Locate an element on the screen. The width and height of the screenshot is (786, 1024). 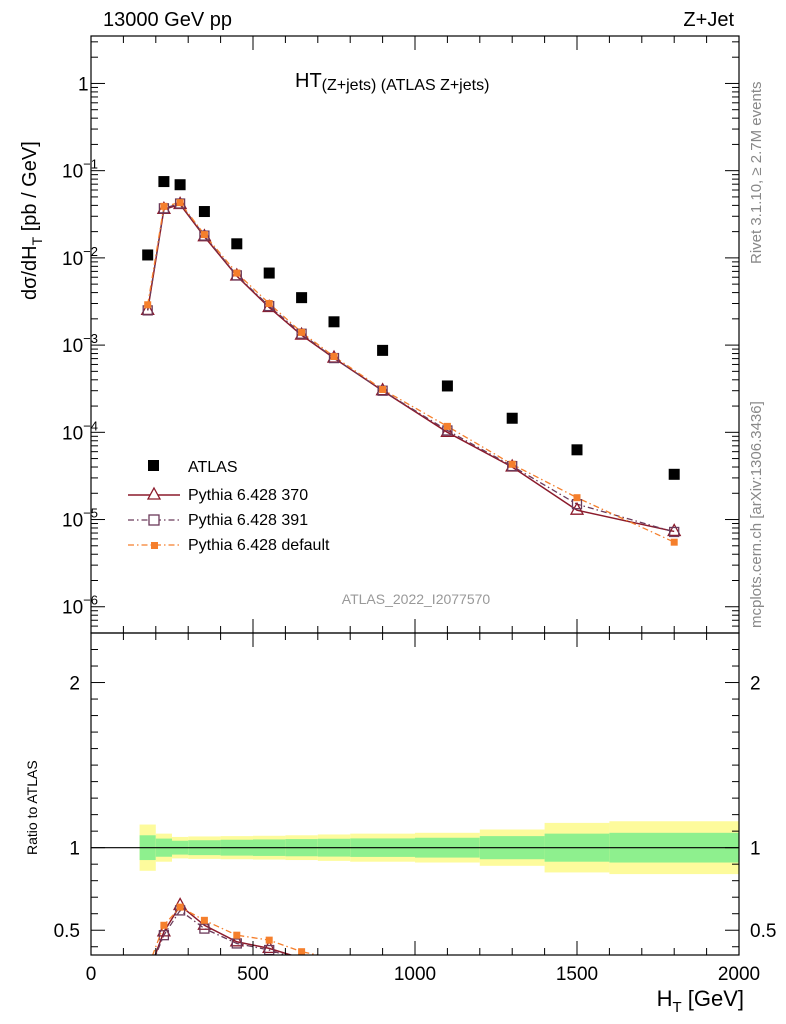
y-tick-label-exponent: −4 is located at coordinates (90, 425).